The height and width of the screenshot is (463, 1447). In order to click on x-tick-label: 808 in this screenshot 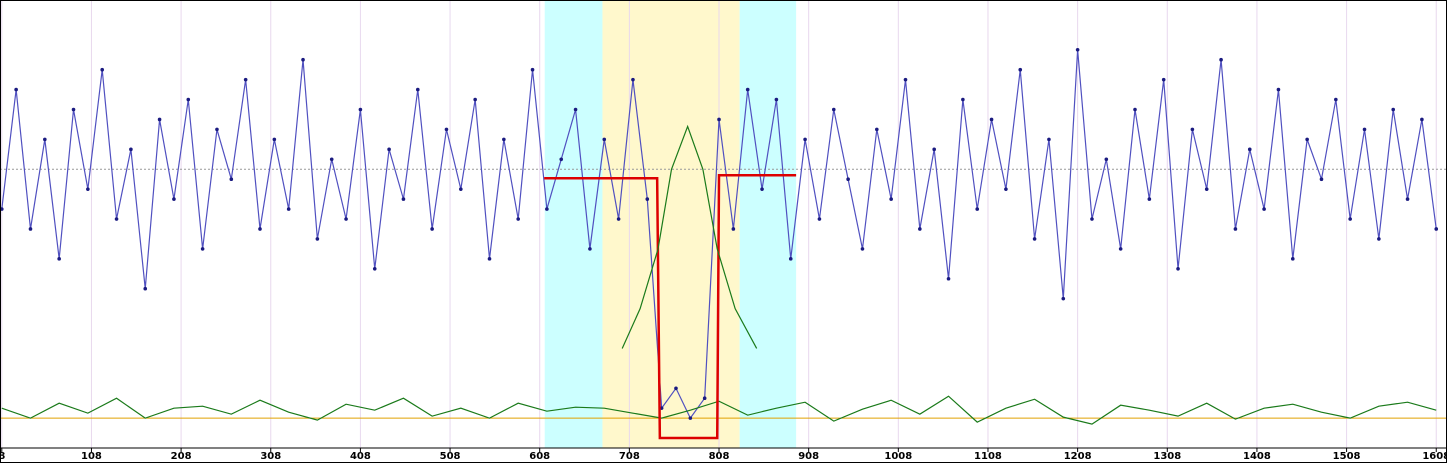, I will do `click(719, 456)`.